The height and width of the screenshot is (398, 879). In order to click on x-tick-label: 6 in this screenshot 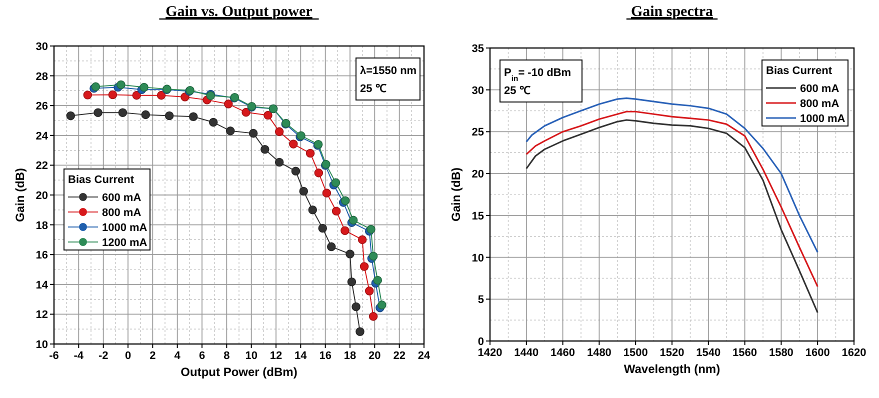, I will do `click(202, 356)`.